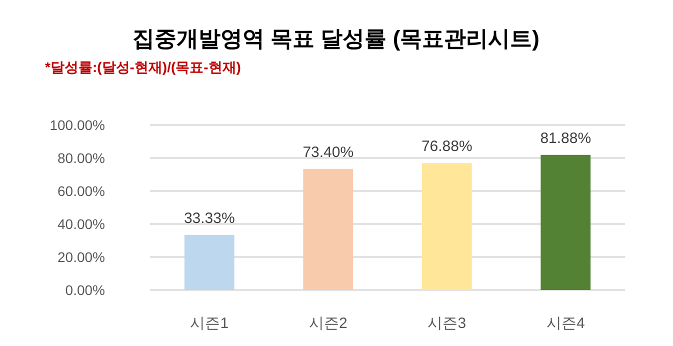  What do you see at coordinates (81, 158) in the screenshot?
I see `y-tick-label: 80.00%` at bounding box center [81, 158].